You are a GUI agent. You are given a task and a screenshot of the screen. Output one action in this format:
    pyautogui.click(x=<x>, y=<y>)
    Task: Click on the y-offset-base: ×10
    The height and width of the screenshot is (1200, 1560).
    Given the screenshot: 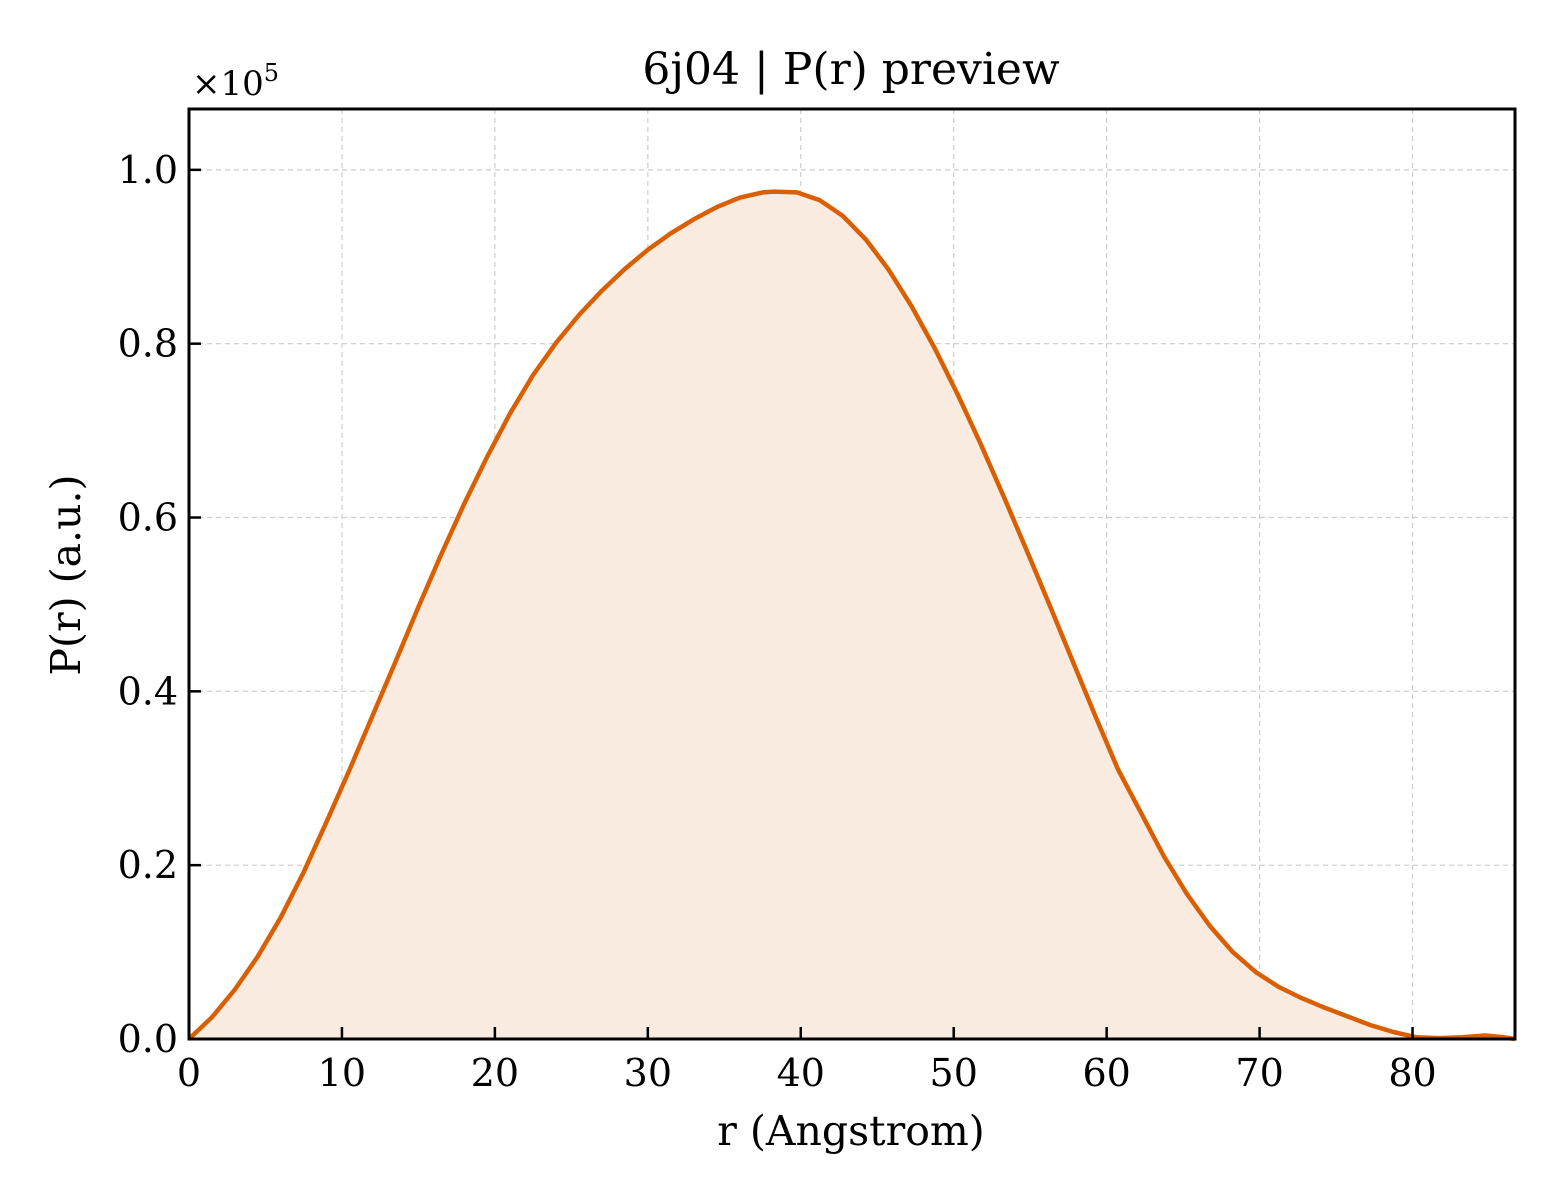 What is the action you would take?
    pyautogui.click(x=228, y=84)
    